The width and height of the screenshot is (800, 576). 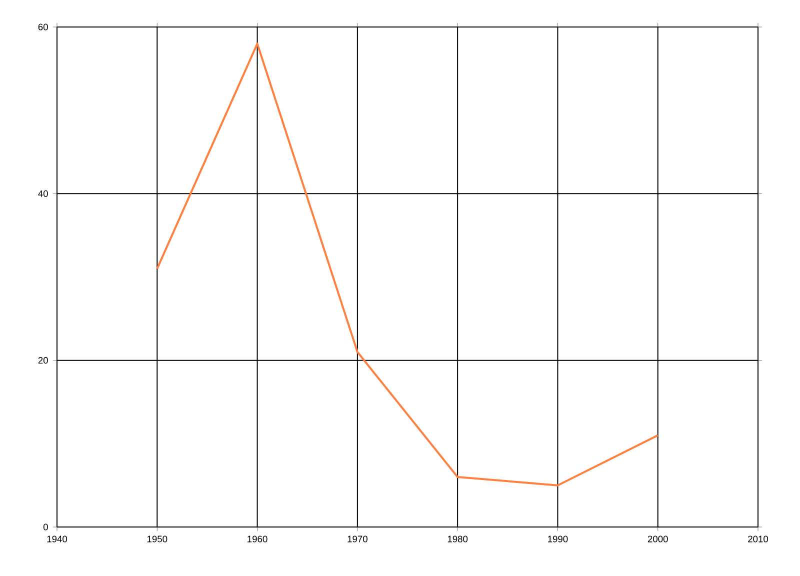 I want to click on y-tick-label: 0, so click(x=45, y=527).